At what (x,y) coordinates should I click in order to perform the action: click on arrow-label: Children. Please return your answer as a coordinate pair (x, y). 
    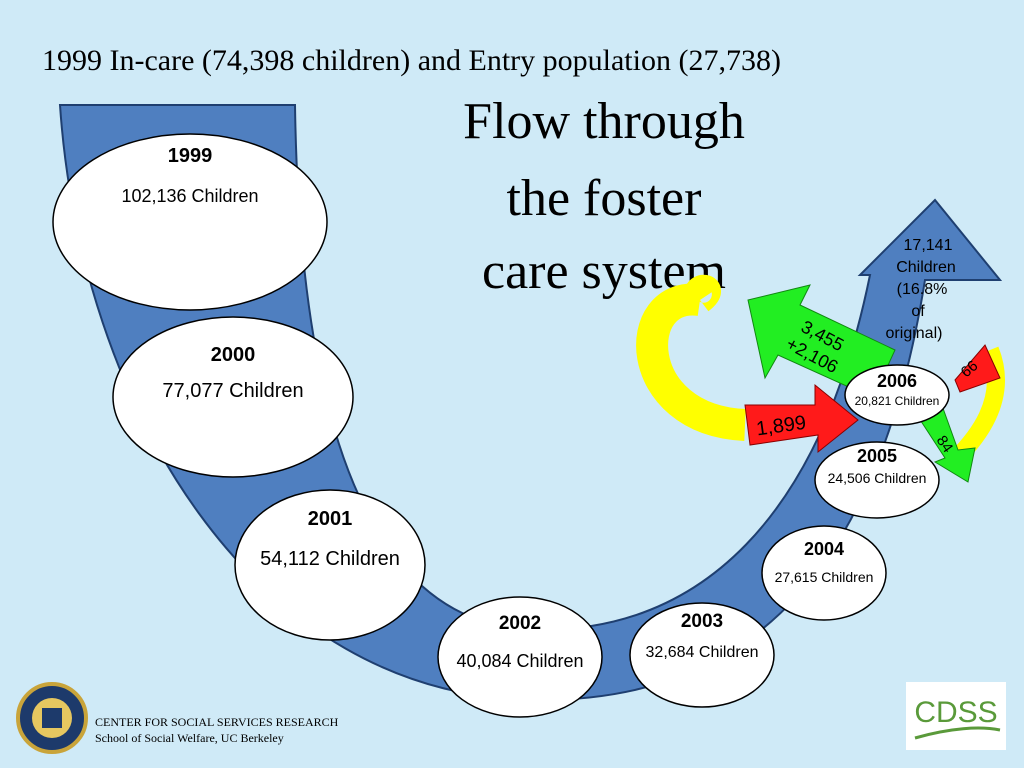
    Looking at the image, I should click on (926, 267).